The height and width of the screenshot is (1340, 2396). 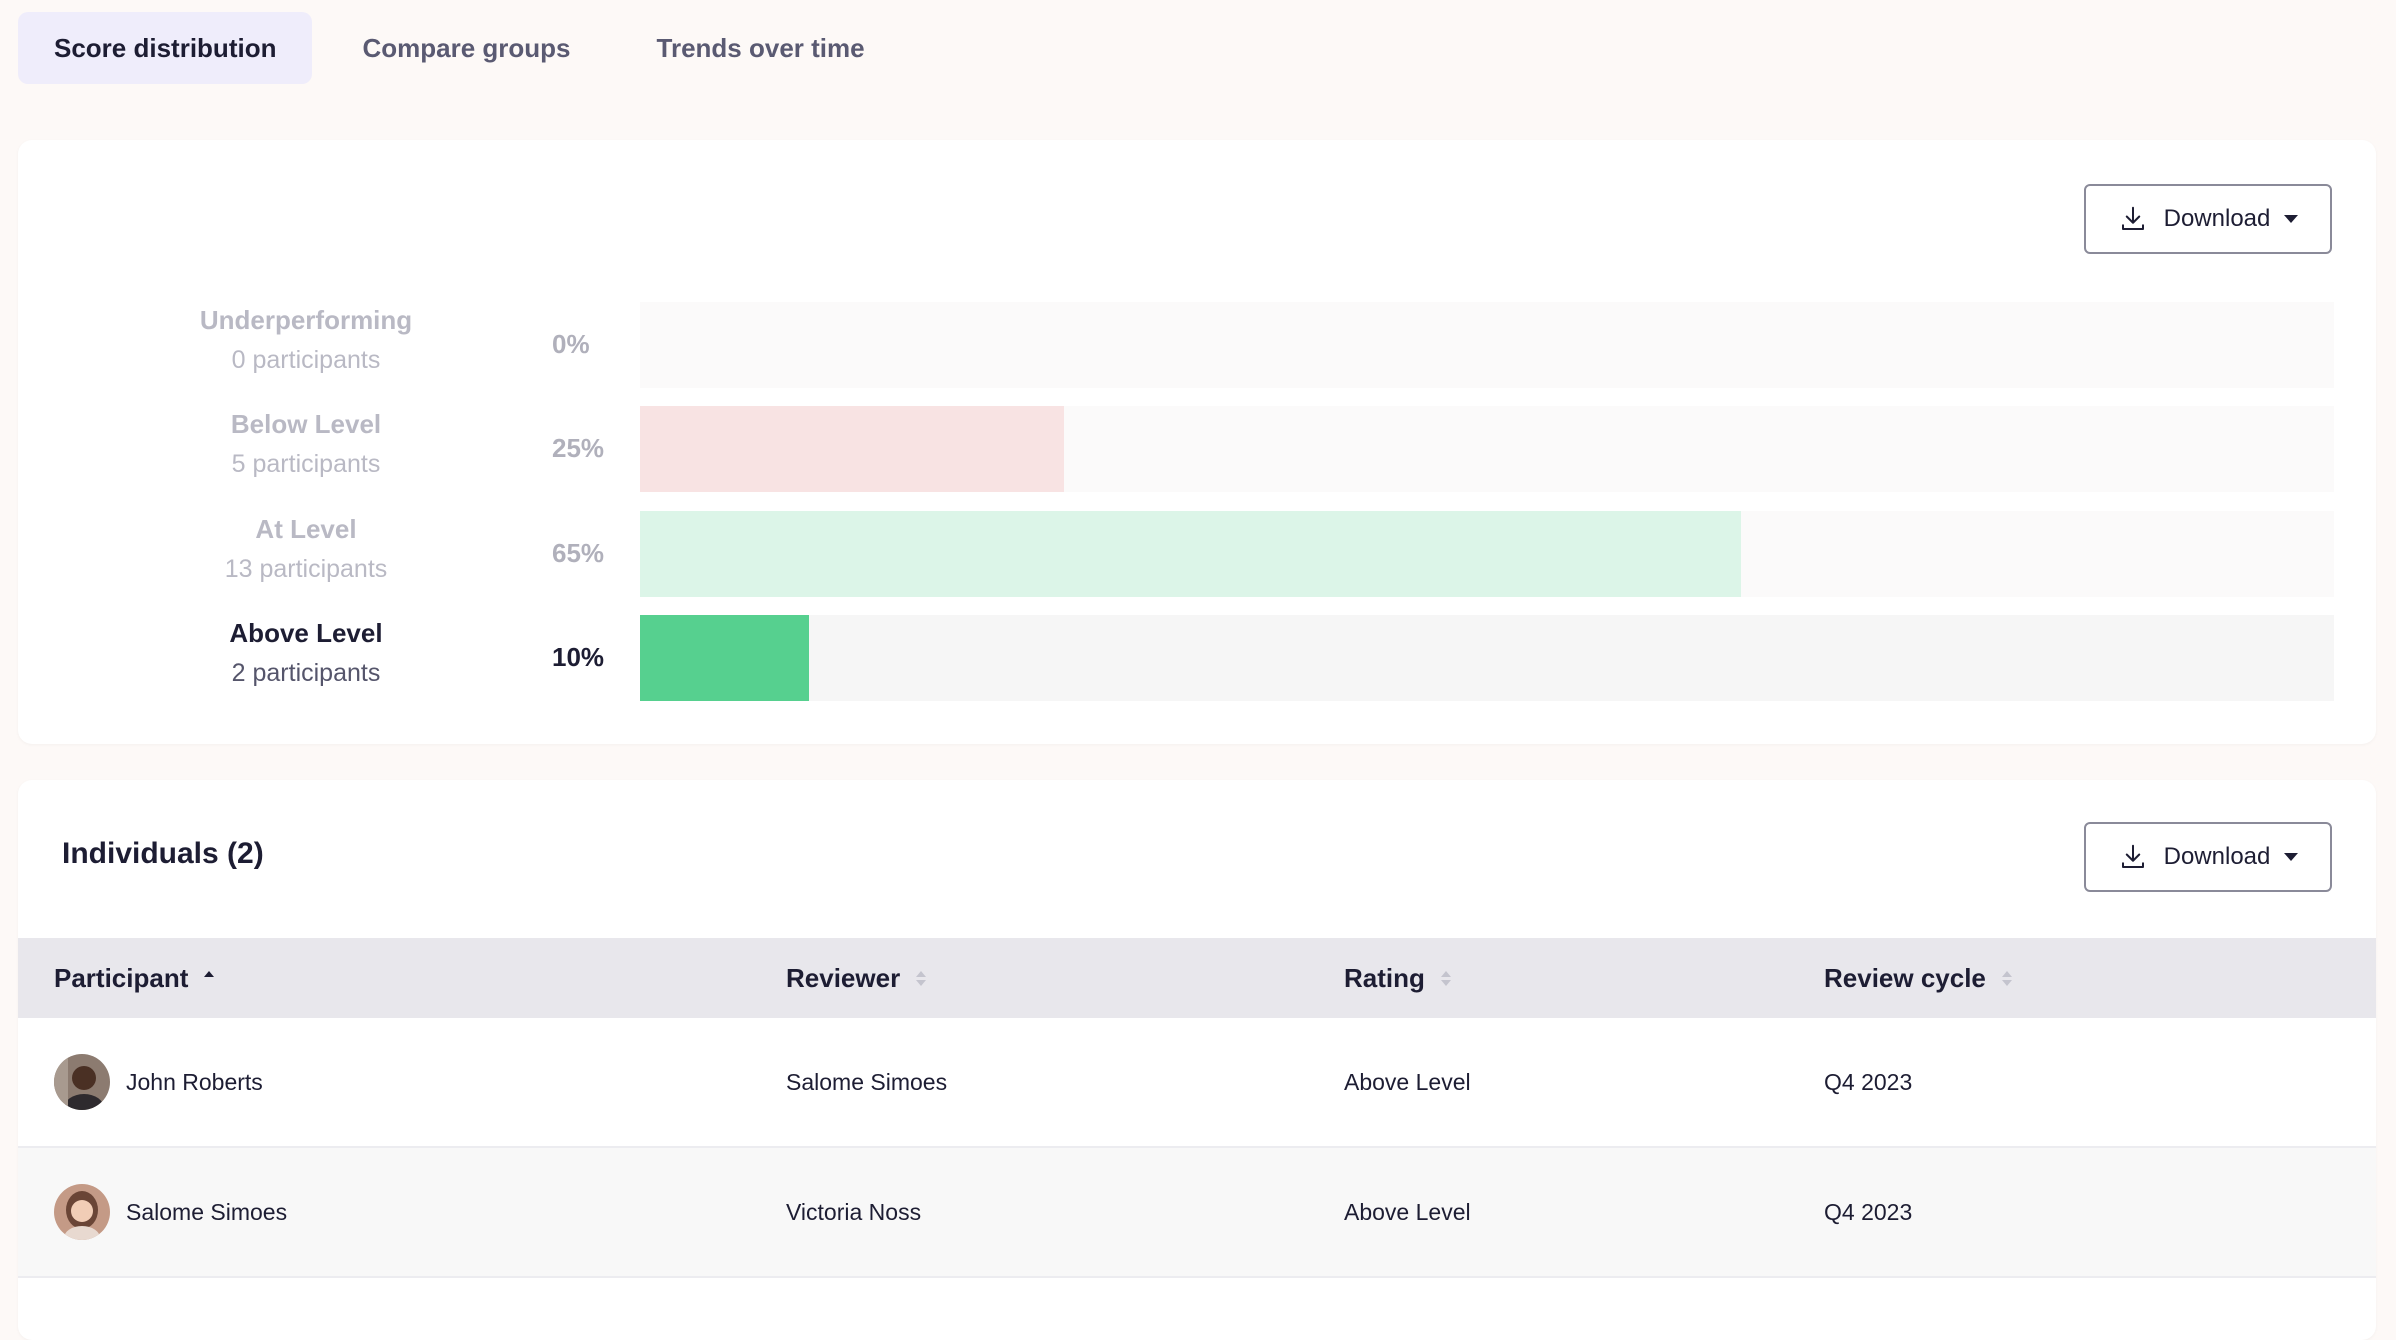 I want to click on table-header: Participant Reviewer Rating Review cycle, so click(x=1197, y=978).